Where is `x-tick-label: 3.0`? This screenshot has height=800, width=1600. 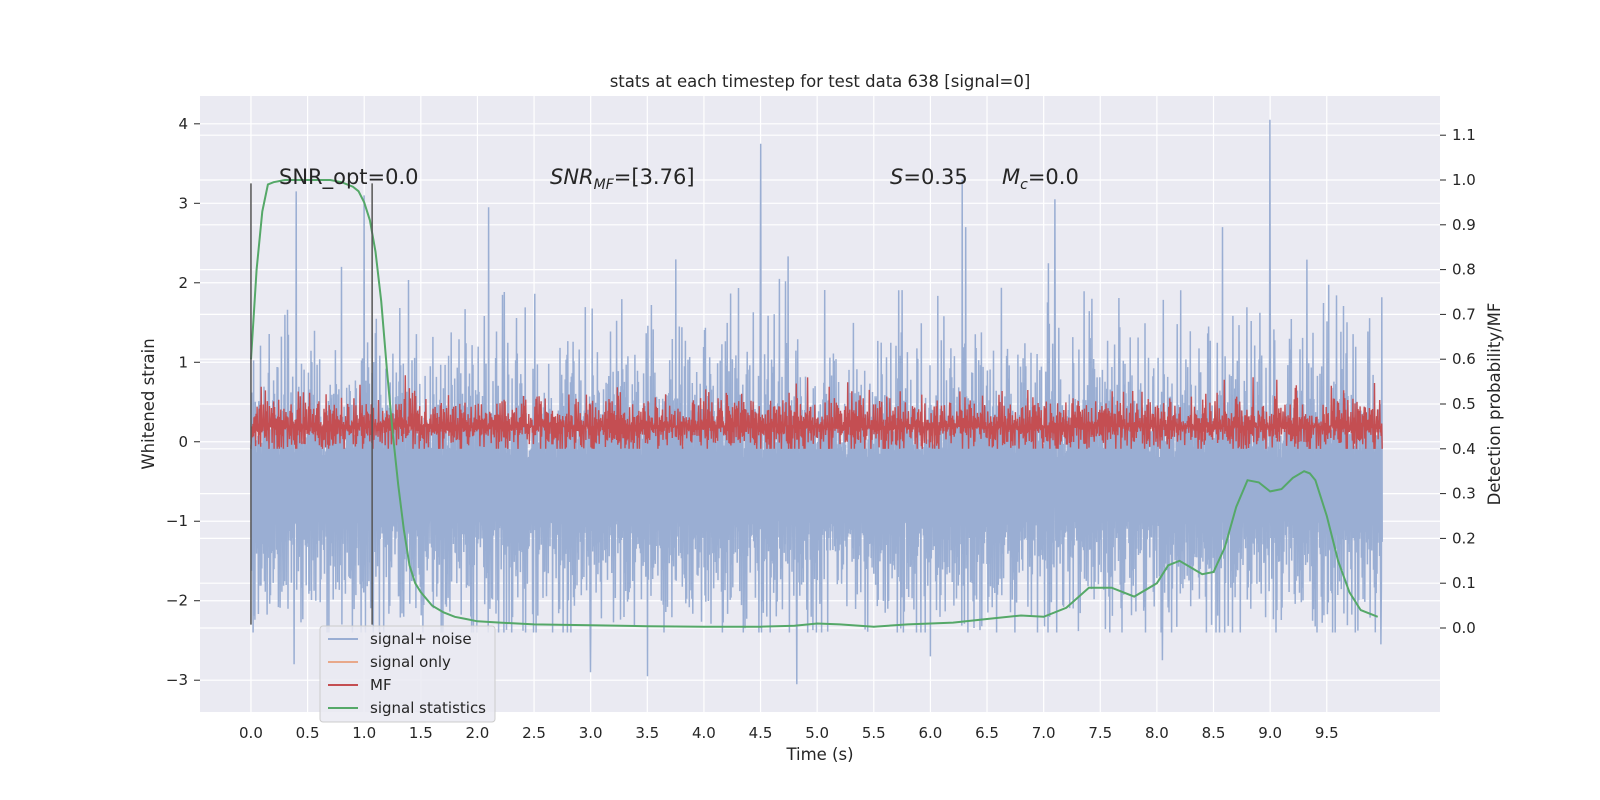 x-tick-label: 3.0 is located at coordinates (591, 733).